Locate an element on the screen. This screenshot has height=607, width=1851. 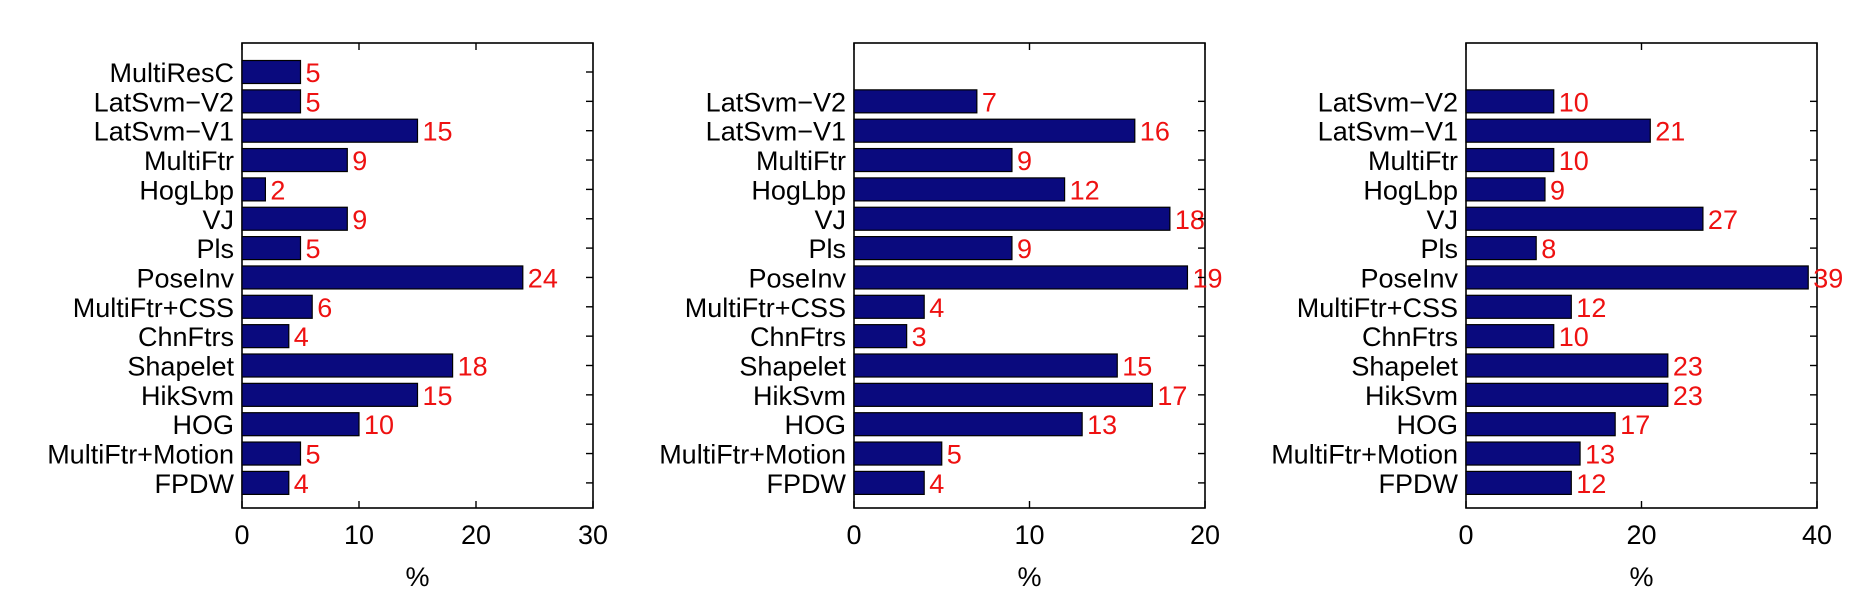
data-label: 15 is located at coordinates (1137, 367).